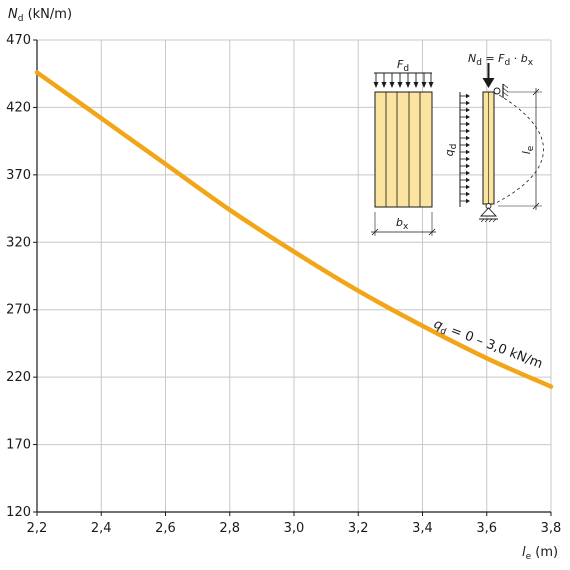 This screenshot has width=570, height=570. What do you see at coordinates (18, 377) in the screenshot?
I see `y-tick-label: 220` at bounding box center [18, 377].